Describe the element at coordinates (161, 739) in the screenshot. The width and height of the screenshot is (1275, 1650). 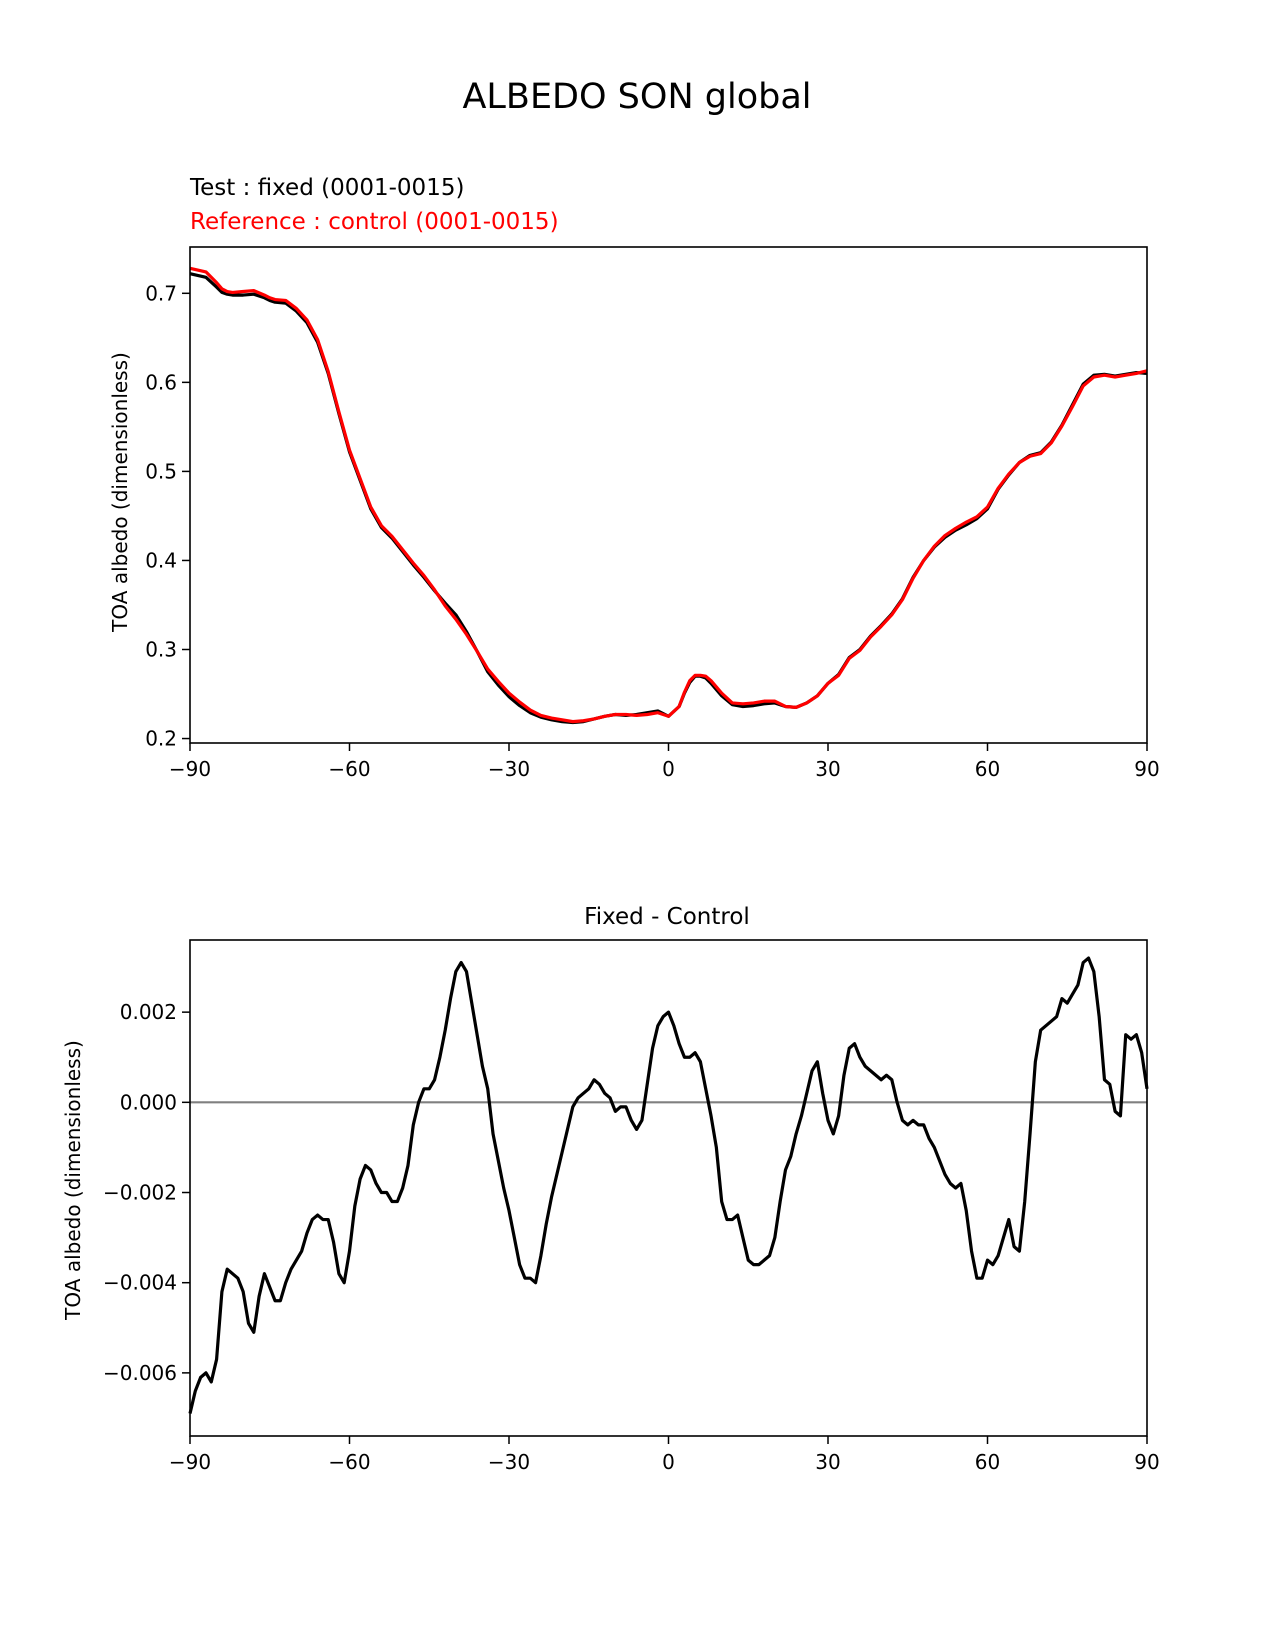
I see `top-y-tick-label: 0.2` at that location.